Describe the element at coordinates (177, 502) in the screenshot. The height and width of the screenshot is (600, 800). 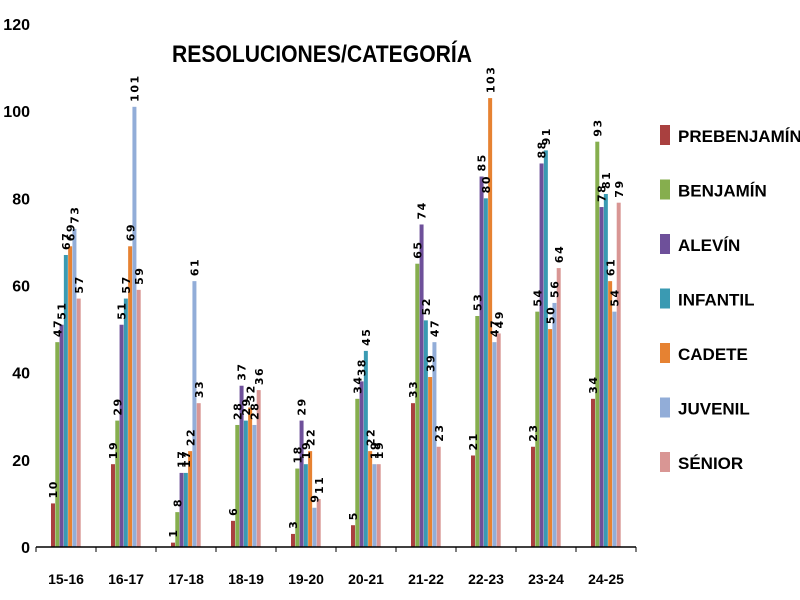
I see `data-label: 8` at that location.